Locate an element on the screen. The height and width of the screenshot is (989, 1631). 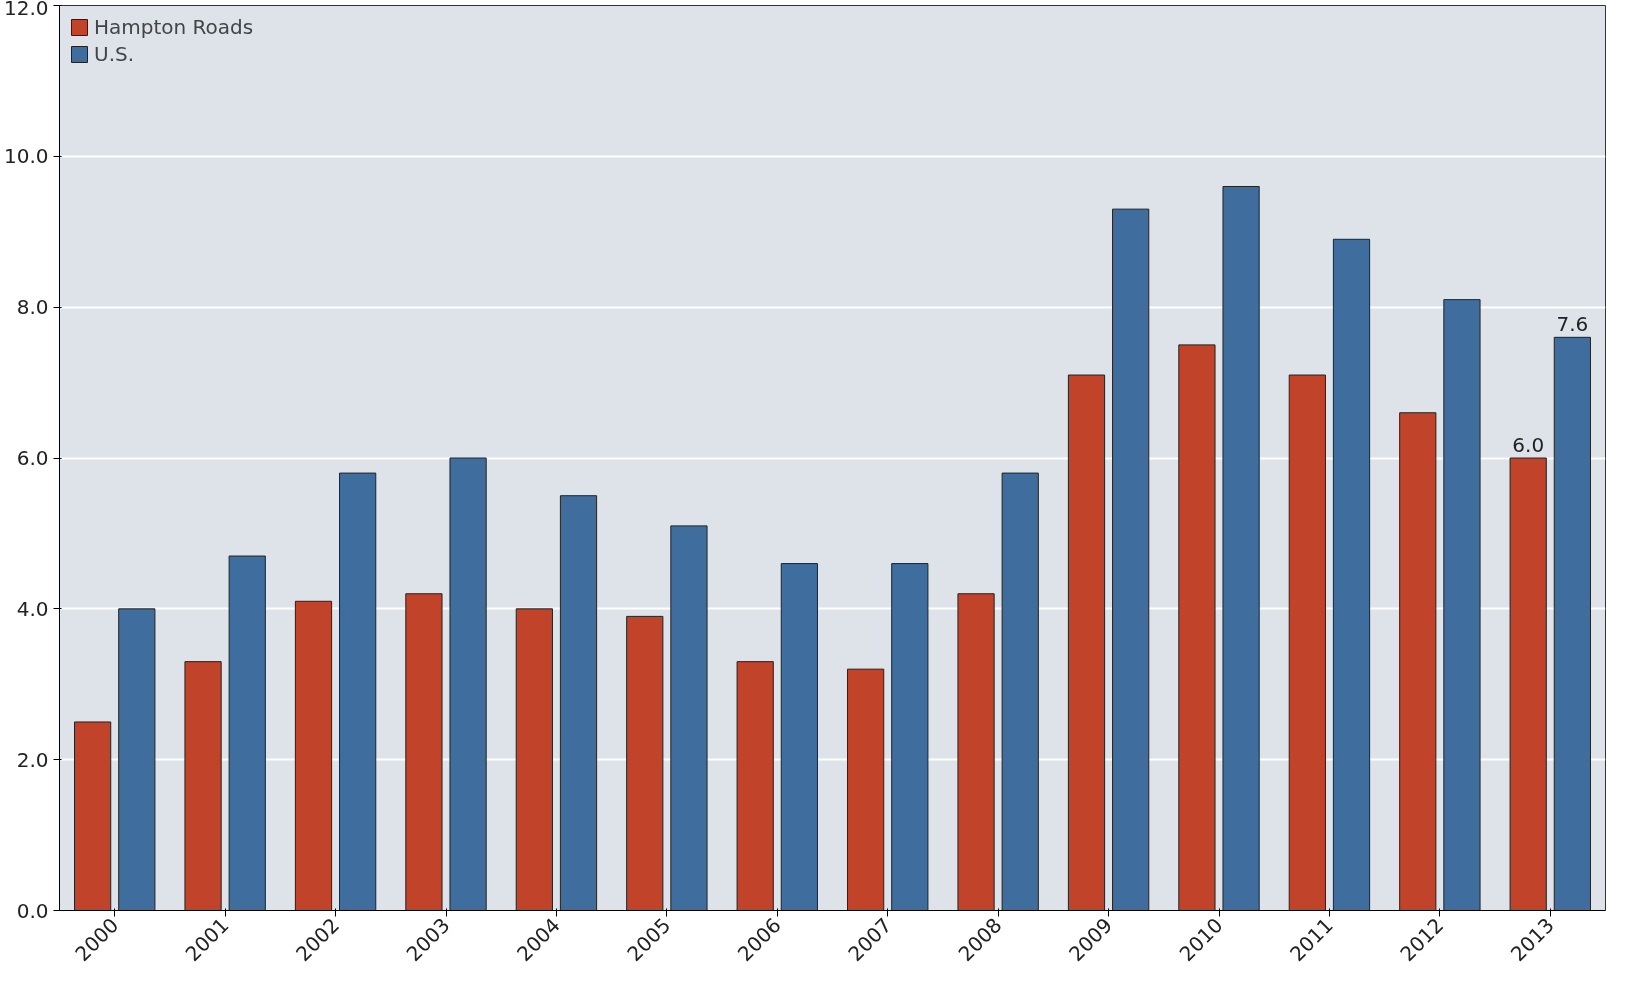
y-tick-label: 6.0 is located at coordinates (32, 458).